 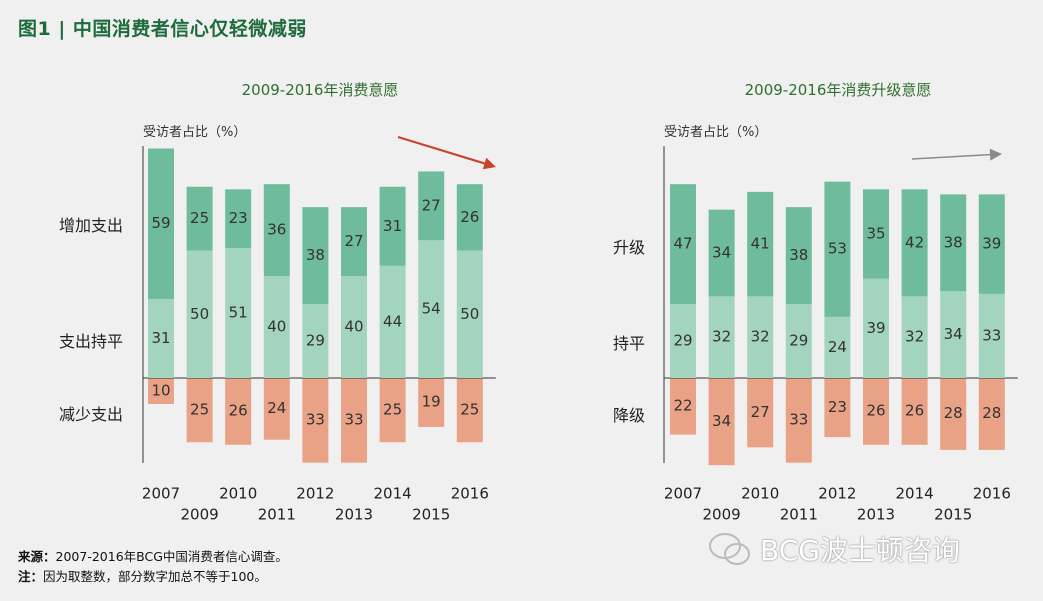 I want to click on bar-减少支出-2013, so click(x=354, y=420).